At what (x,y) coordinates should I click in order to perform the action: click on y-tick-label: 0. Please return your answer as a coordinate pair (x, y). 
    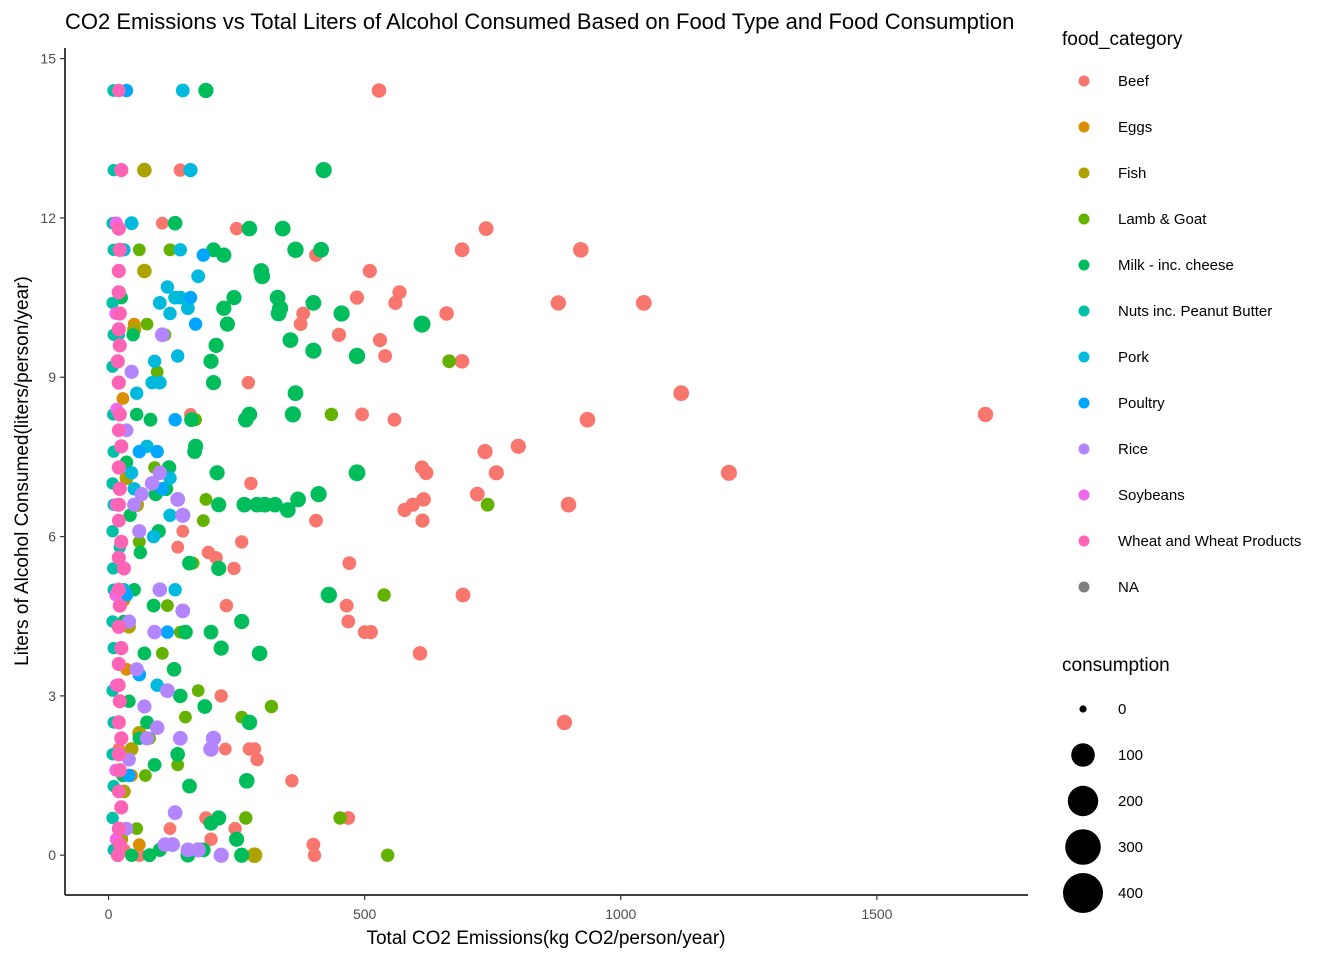
    Looking at the image, I should click on (52, 855).